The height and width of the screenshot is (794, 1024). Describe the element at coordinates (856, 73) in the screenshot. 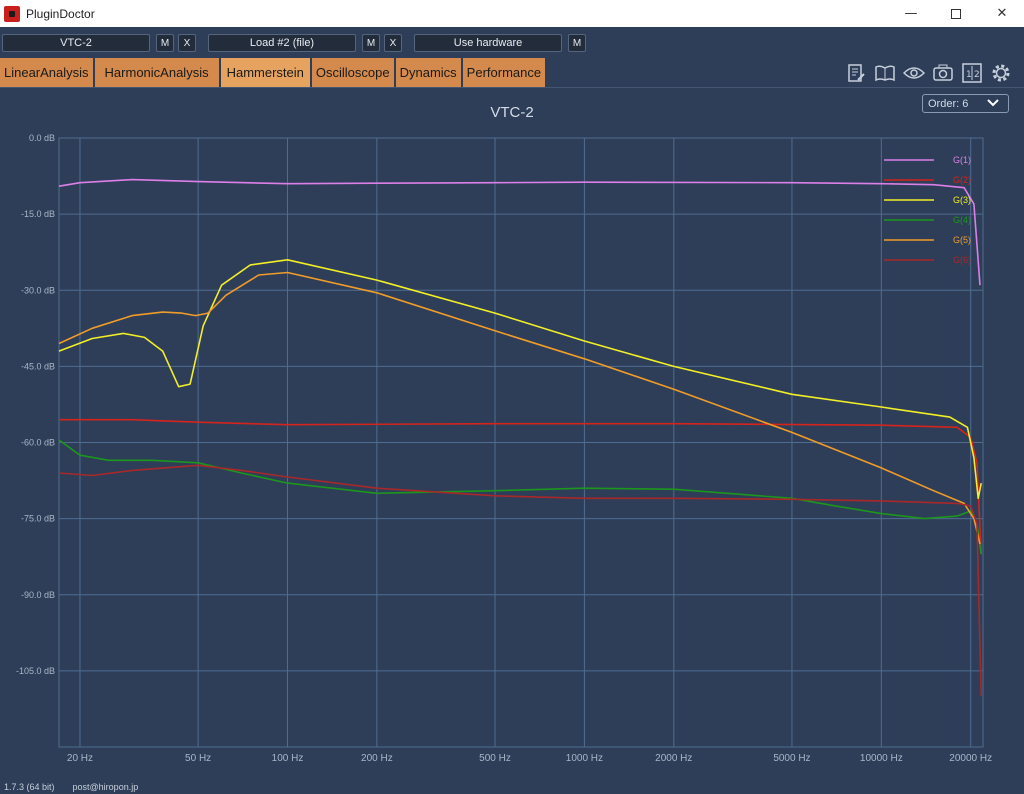

I see `notes-icon` at that location.